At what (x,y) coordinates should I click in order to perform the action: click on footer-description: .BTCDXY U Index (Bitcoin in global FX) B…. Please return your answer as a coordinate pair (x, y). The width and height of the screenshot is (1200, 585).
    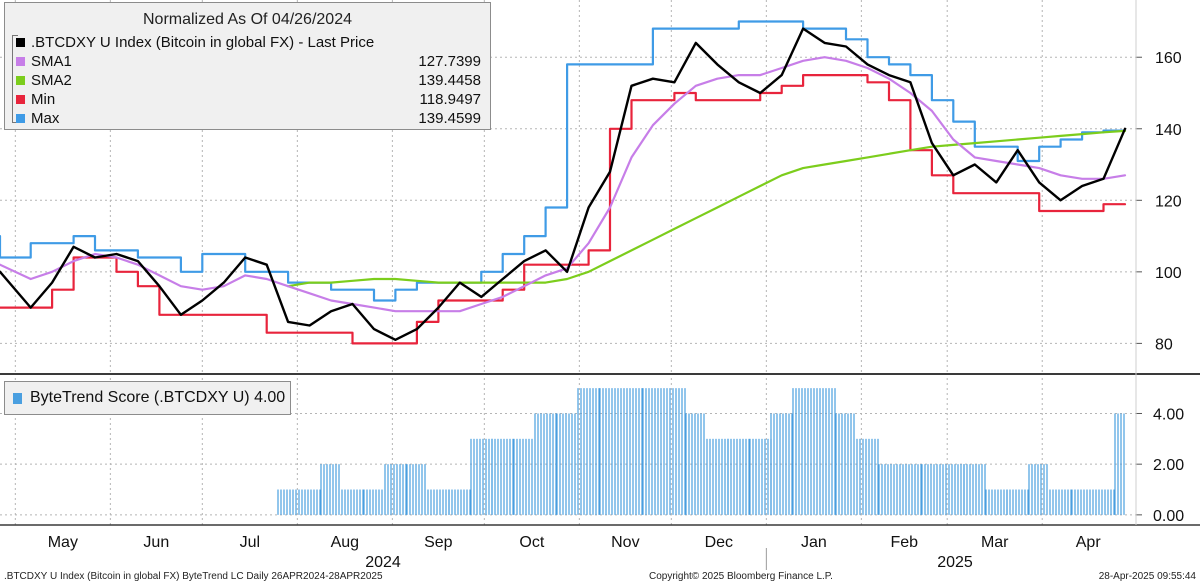
    Looking at the image, I should click on (193, 576).